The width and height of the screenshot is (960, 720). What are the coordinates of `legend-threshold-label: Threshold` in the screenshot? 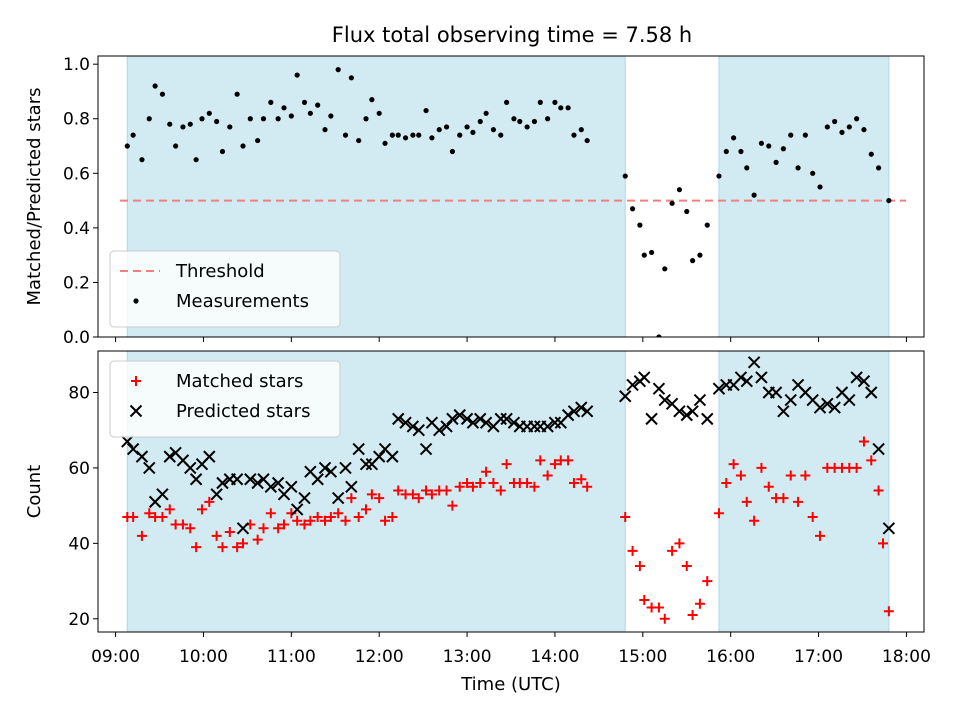 It's located at (220, 271).